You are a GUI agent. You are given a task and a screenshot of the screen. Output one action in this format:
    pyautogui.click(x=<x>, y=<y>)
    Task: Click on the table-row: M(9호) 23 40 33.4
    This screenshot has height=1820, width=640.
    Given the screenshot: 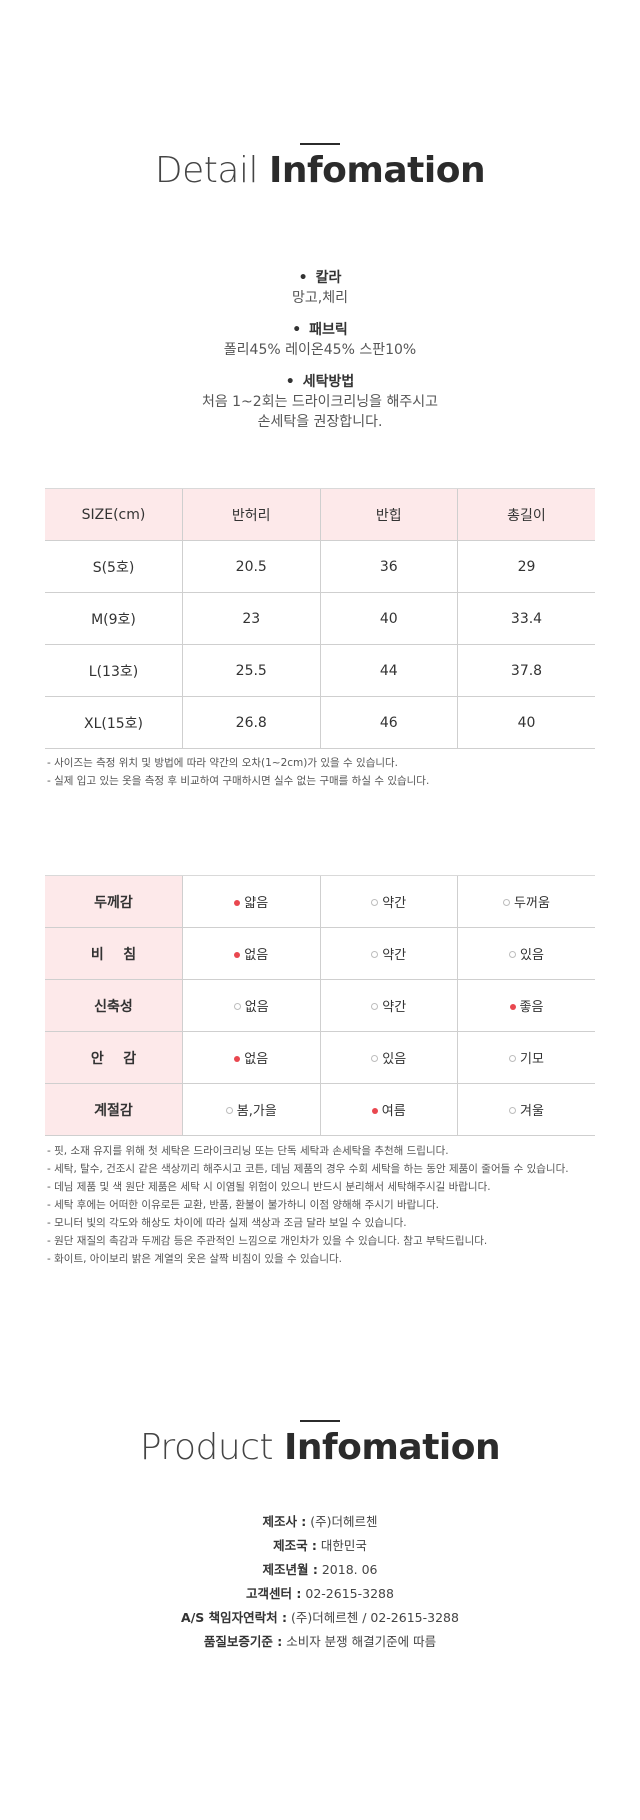 What is the action you would take?
    pyautogui.click(x=320, y=618)
    